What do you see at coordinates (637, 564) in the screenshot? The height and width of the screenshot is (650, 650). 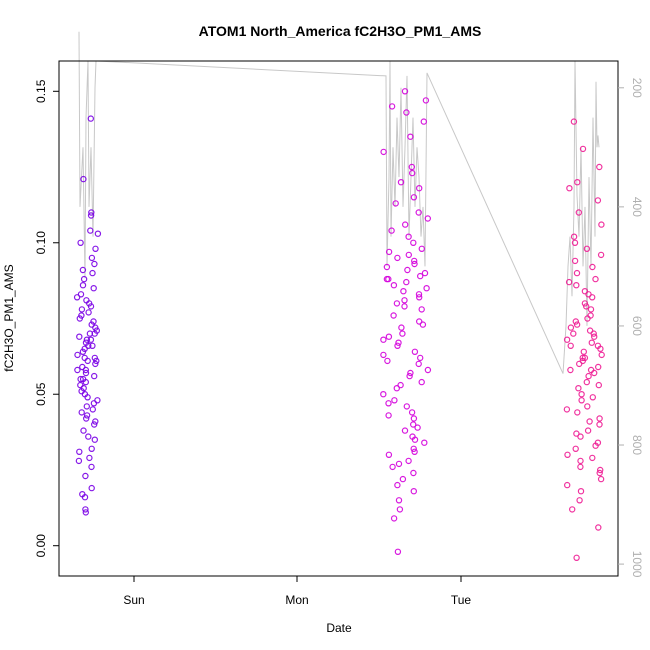 I see `y2-tick-label: 1000` at bounding box center [637, 564].